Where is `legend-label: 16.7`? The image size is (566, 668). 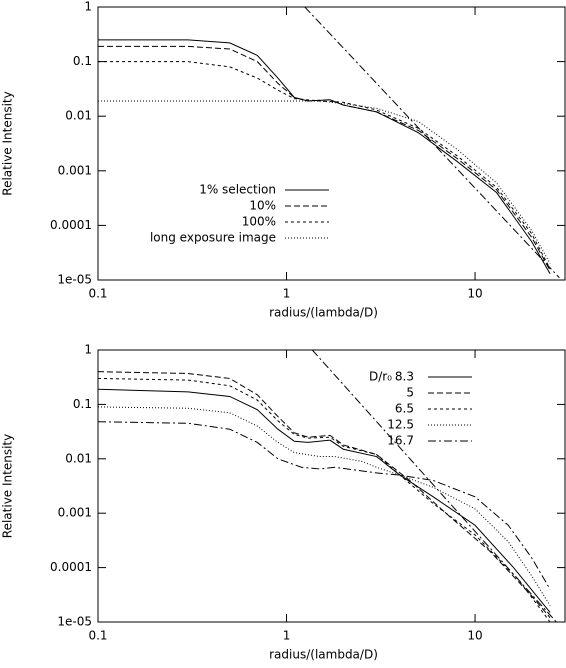
legend-label: 16.7 is located at coordinates (400, 441).